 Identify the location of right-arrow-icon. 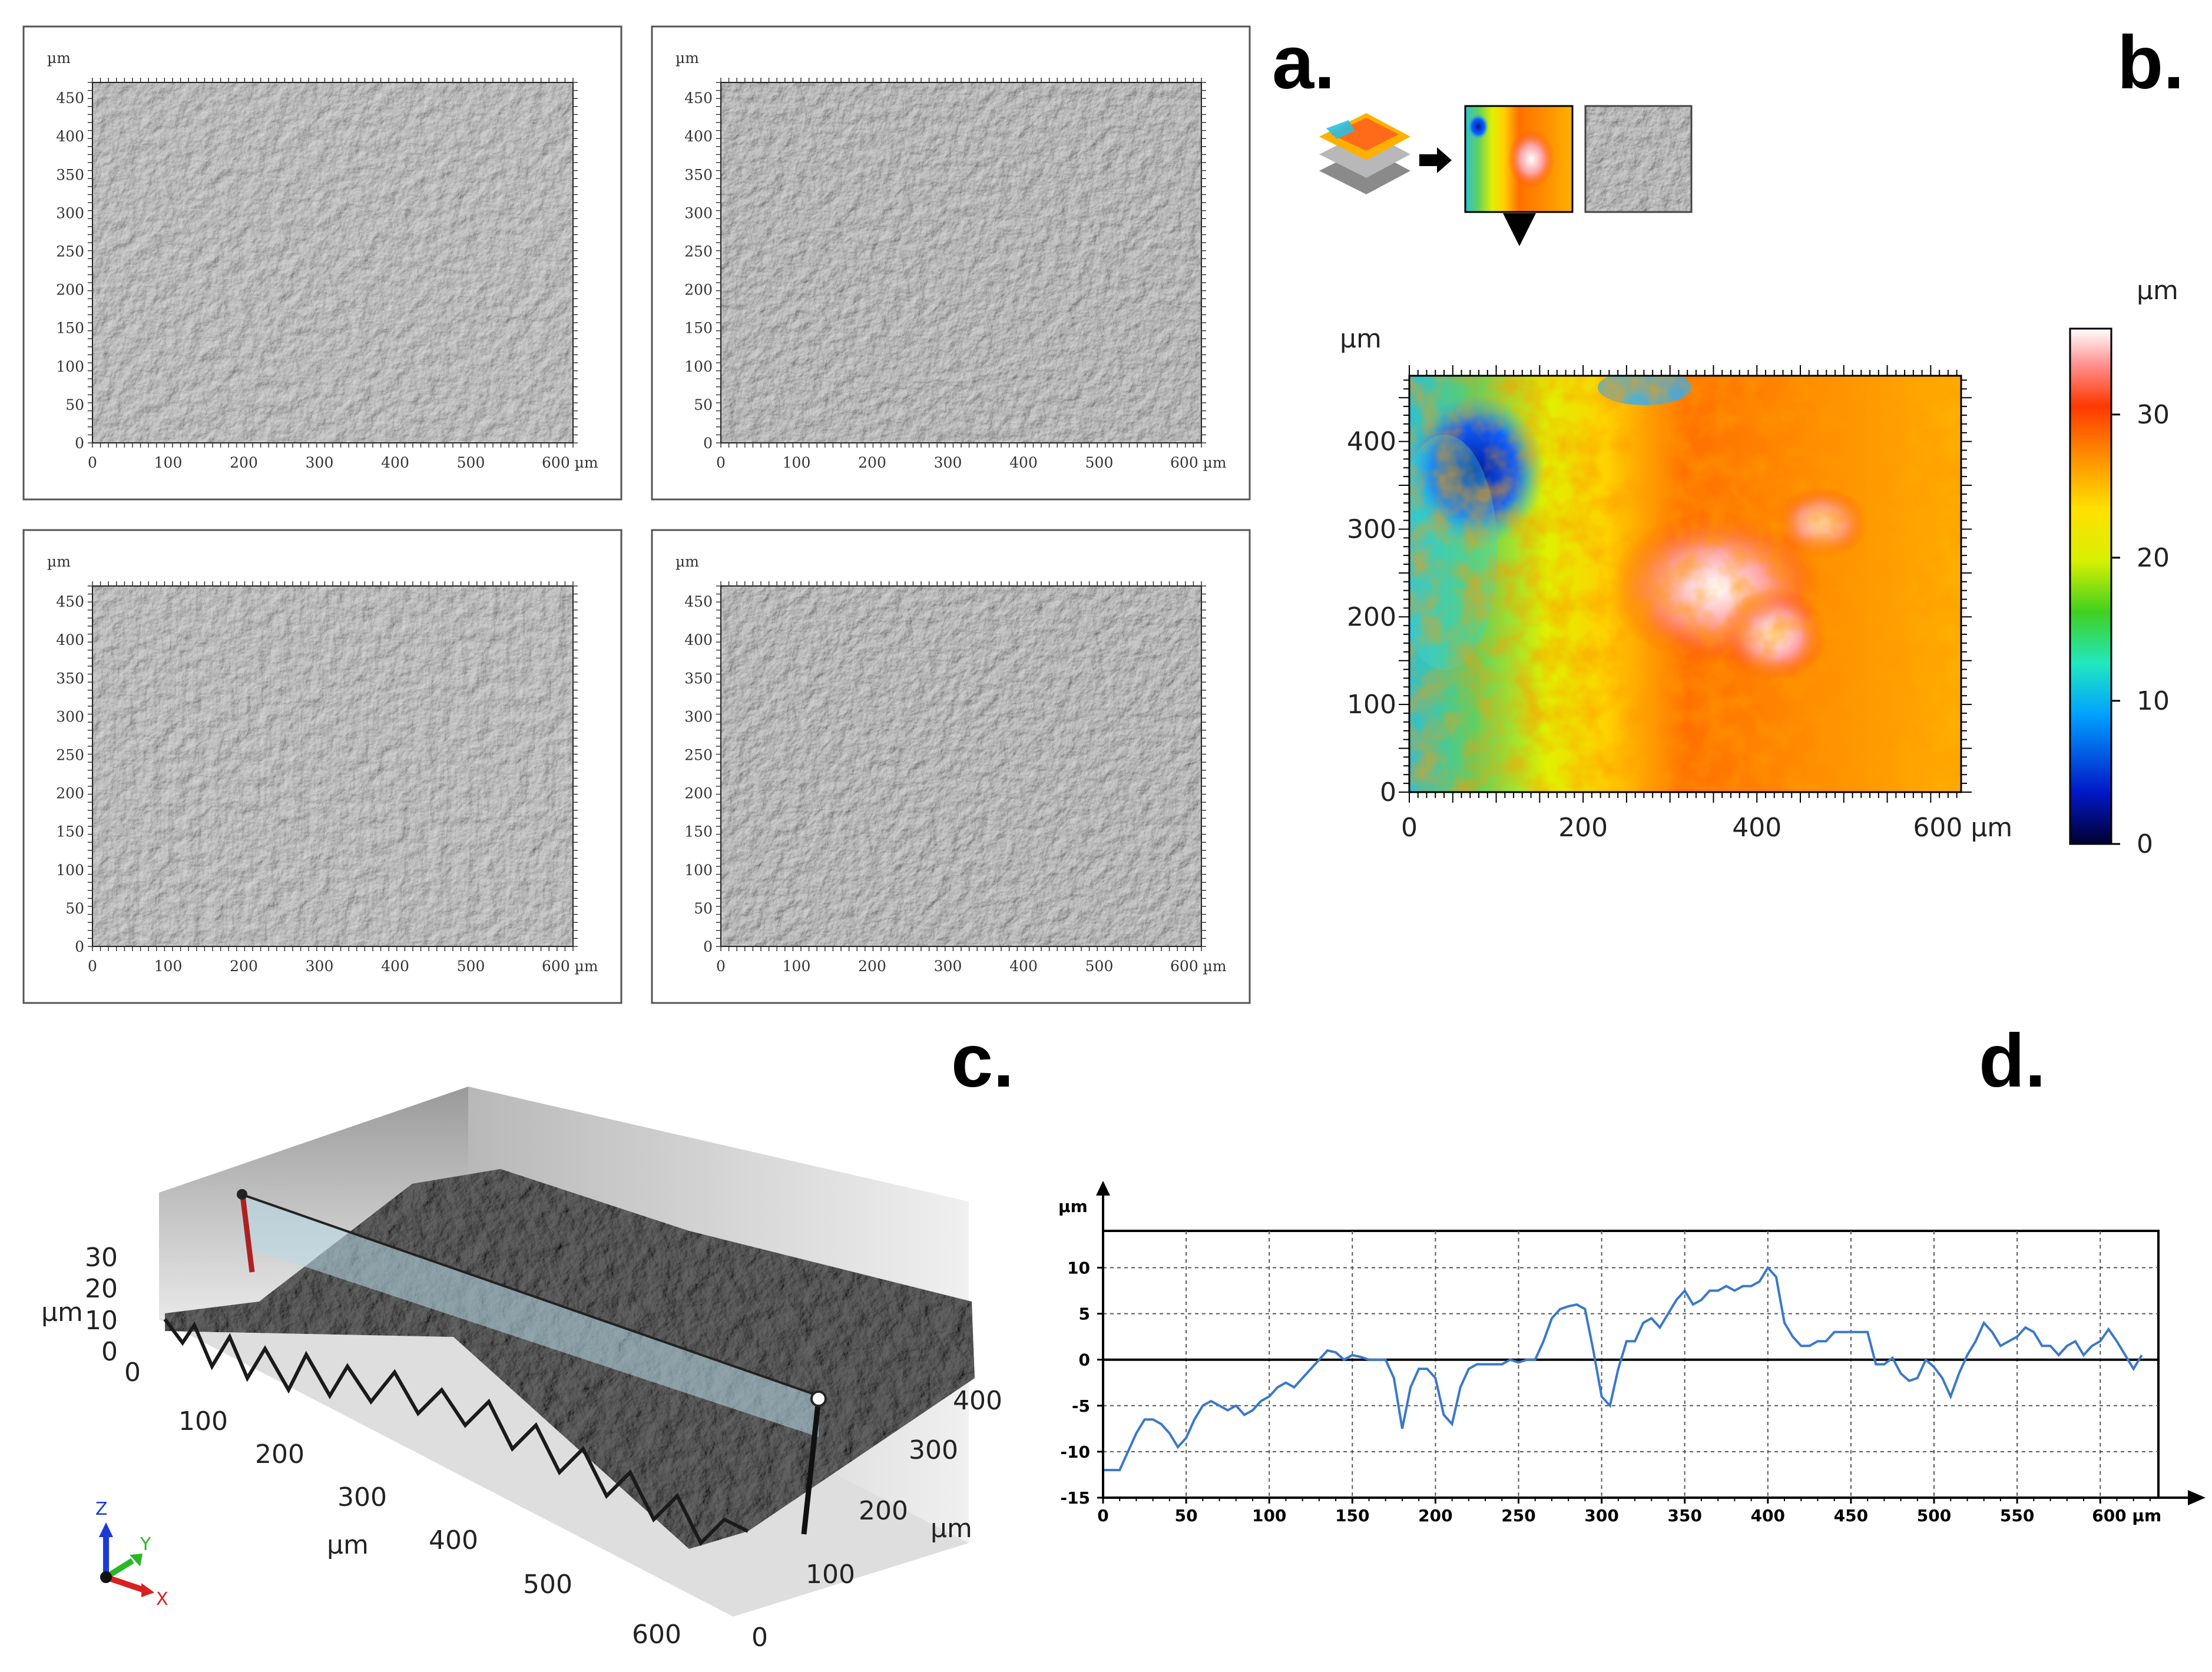
(1435, 160).